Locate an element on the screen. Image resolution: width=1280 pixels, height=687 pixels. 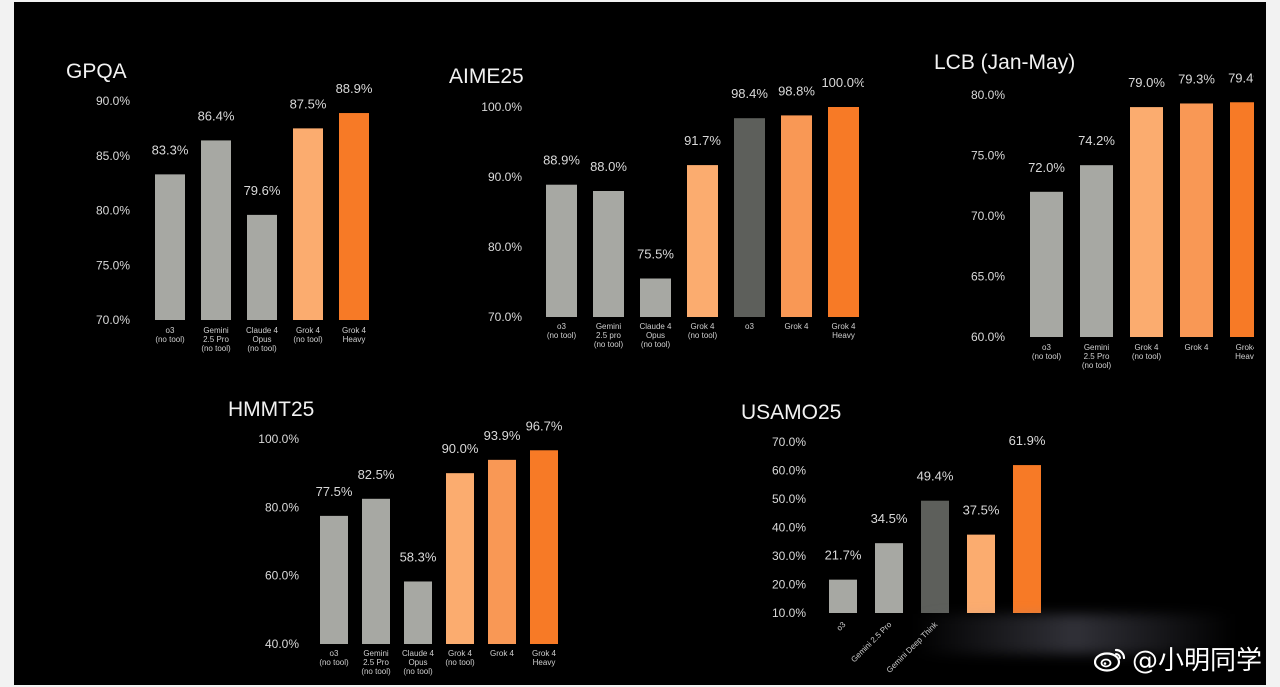
lcb-jan-may-y-tick-label: 80.0% is located at coordinates (988, 95).